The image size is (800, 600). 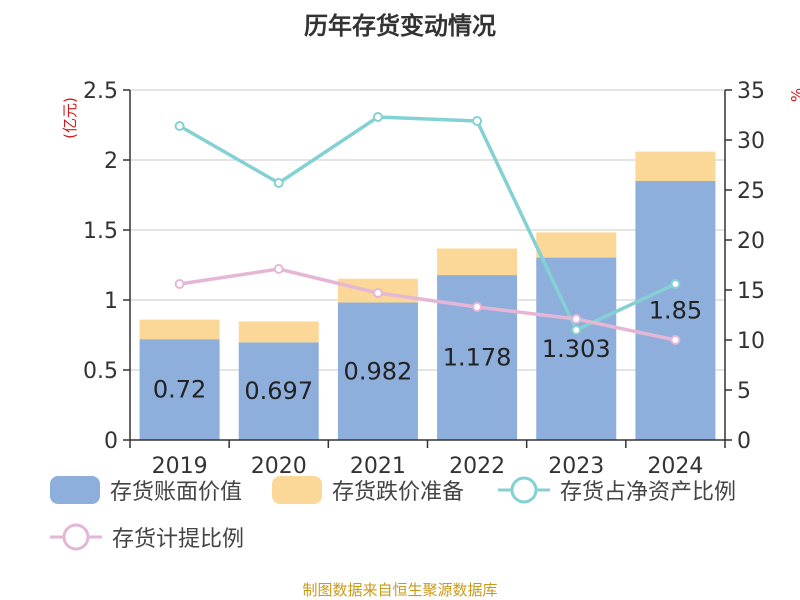 I want to click on right-axis-tick-label: 30, so click(x=751, y=141).